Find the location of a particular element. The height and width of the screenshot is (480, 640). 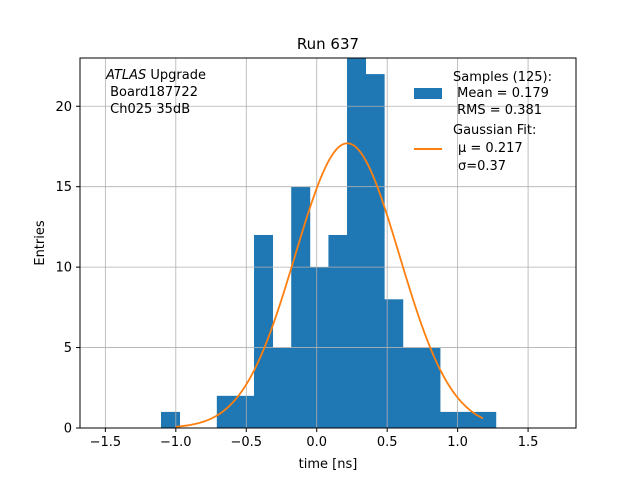

legend-samples-line-1: Samples (125): is located at coordinates (502, 77).